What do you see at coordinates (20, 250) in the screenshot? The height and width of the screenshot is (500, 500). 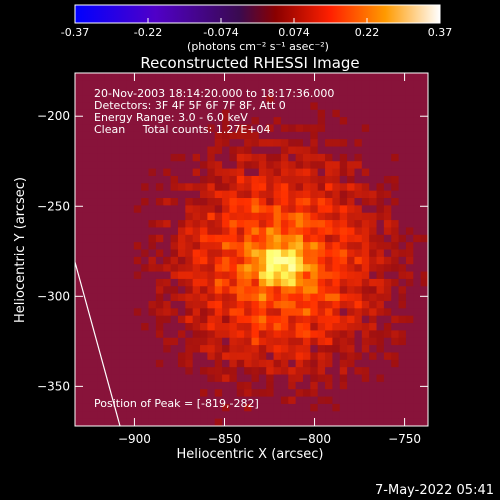 I see `y-axis-label: Heliocentric Y (arcsec)` at bounding box center [20, 250].